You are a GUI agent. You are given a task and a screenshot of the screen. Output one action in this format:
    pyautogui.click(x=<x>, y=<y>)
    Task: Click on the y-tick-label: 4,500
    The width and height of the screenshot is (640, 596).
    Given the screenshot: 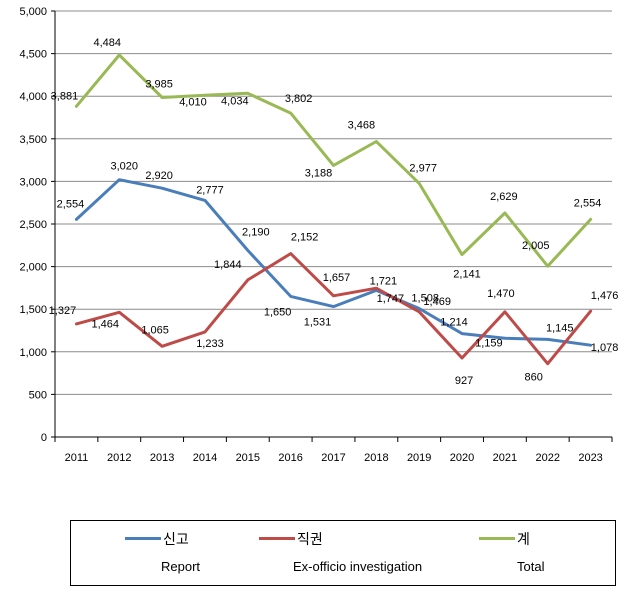 What is the action you would take?
    pyautogui.click(x=33, y=55)
    